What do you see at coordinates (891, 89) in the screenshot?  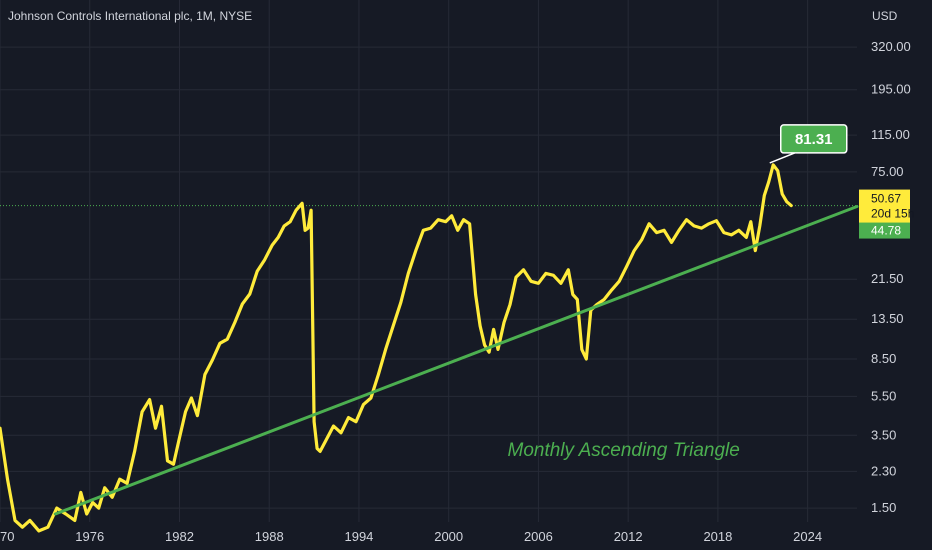 I see `y-tick-label: 195.00` at bounding box center [891, 89].